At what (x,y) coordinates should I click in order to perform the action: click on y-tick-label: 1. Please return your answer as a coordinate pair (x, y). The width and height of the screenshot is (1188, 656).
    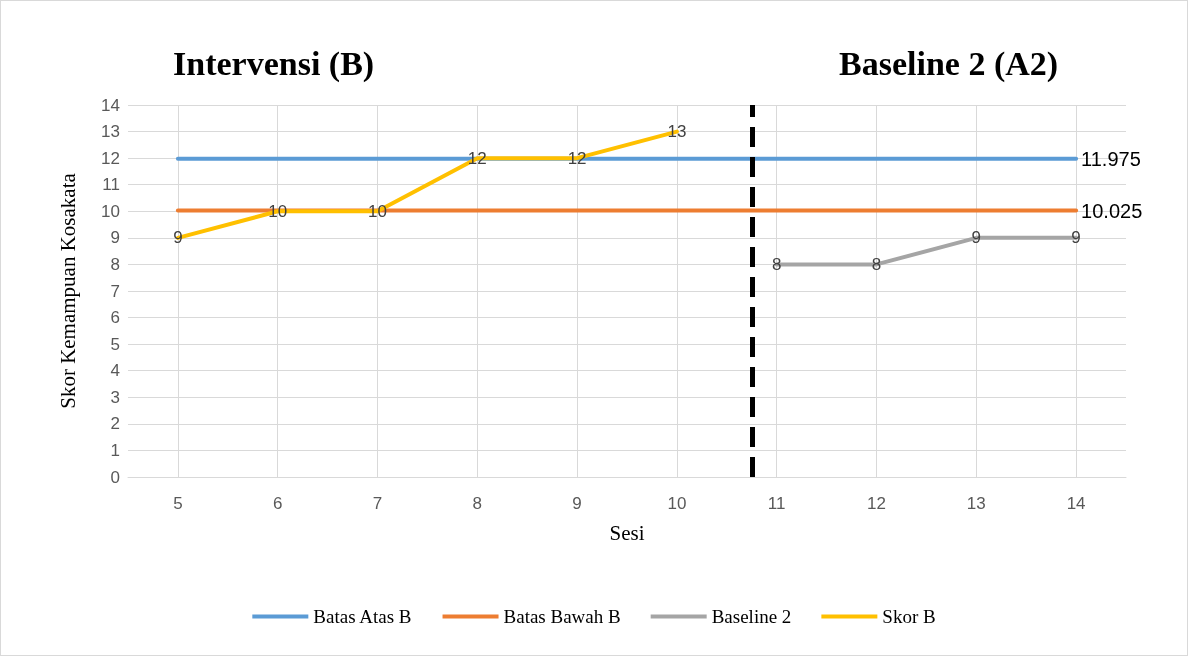
    Looking at the image, I should click on (115, 450).